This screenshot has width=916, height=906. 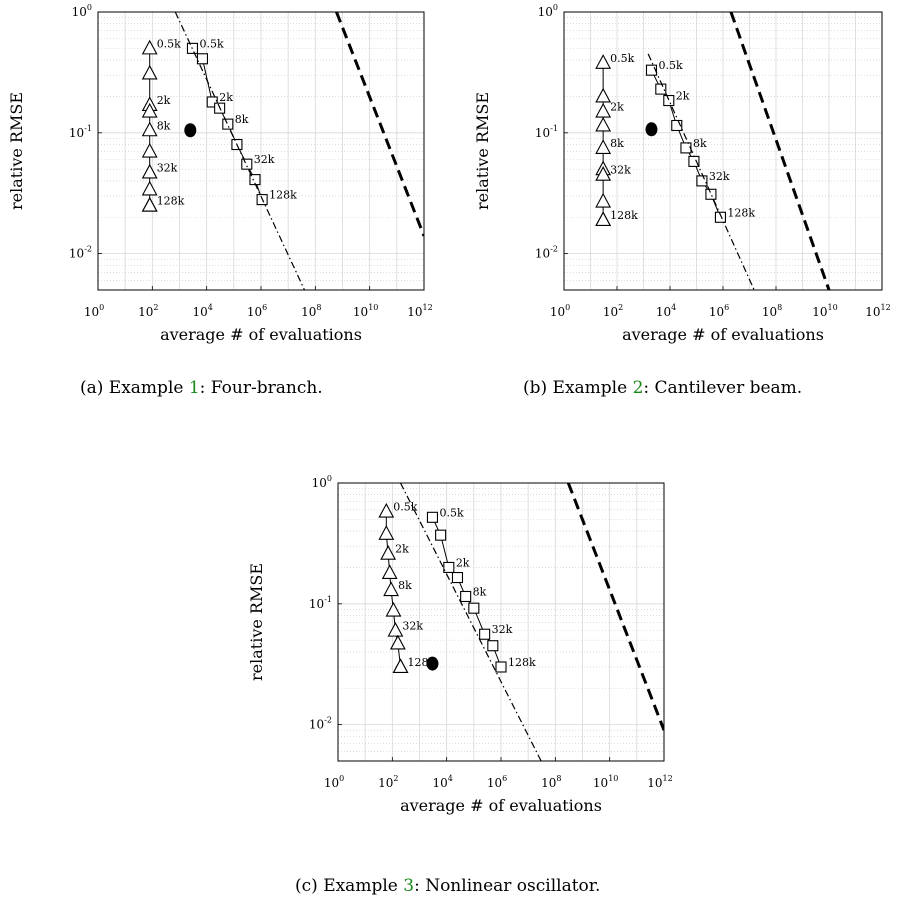 What do you see at coordinates (201, 388) in the screenshot?
I see `caption-a: (a) Example 1: Four-branch.` at bounding box center [201, 388].